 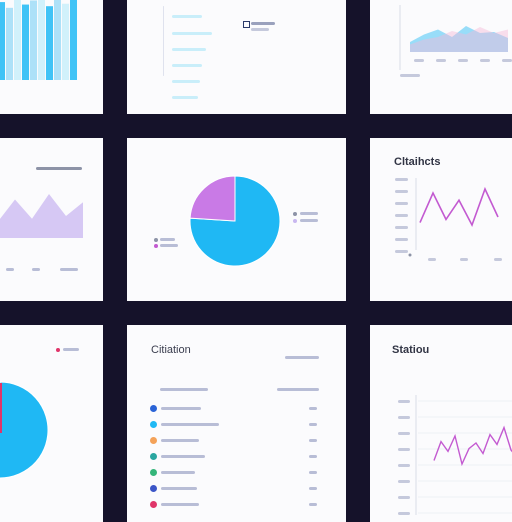 I want to click on pie-chart-middle-center, so click(x=235, y=221).